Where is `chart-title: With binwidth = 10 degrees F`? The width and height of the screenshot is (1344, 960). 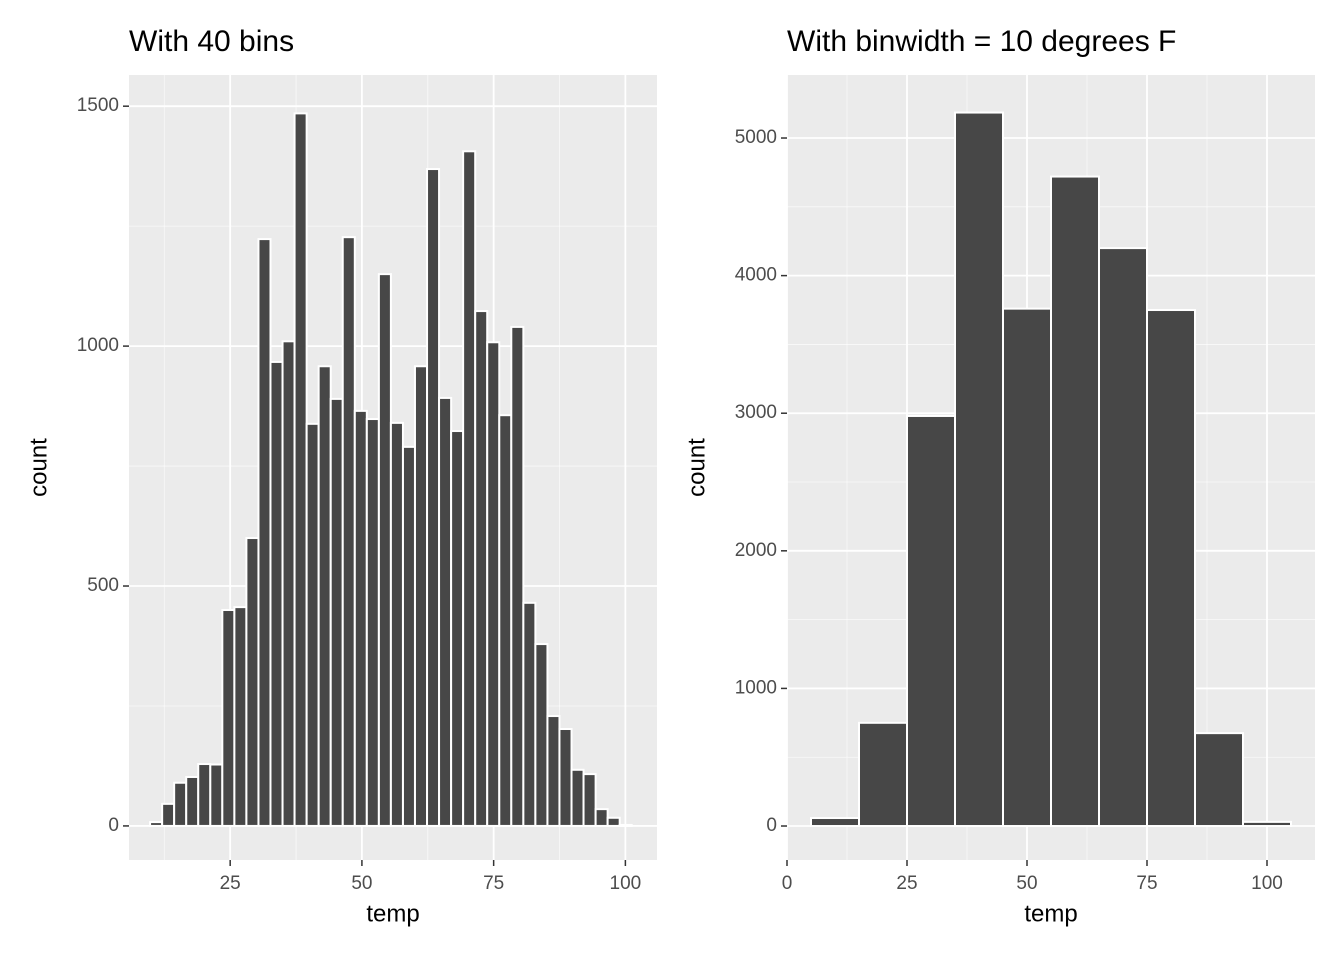 chart-title: With binwidth = 10 degrees F is located at coordinates (981, 41).